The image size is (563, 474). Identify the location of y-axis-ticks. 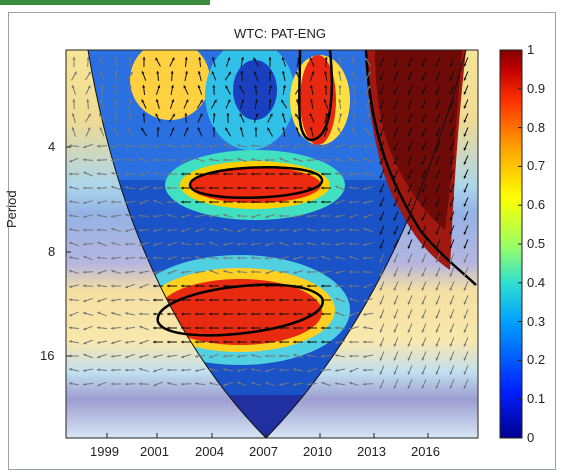
(68, 251).